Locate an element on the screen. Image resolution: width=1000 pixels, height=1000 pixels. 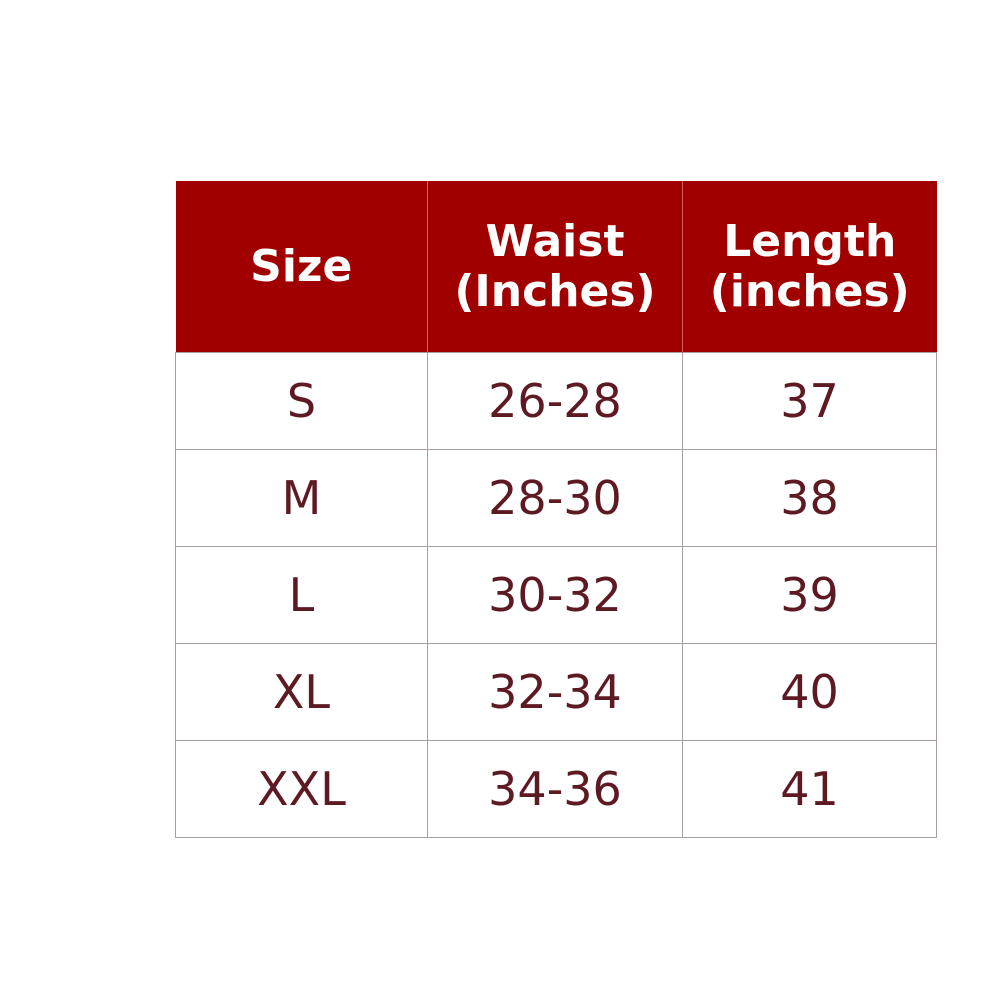
waist-cell: 26-28 is located at coordinates (555, 401).